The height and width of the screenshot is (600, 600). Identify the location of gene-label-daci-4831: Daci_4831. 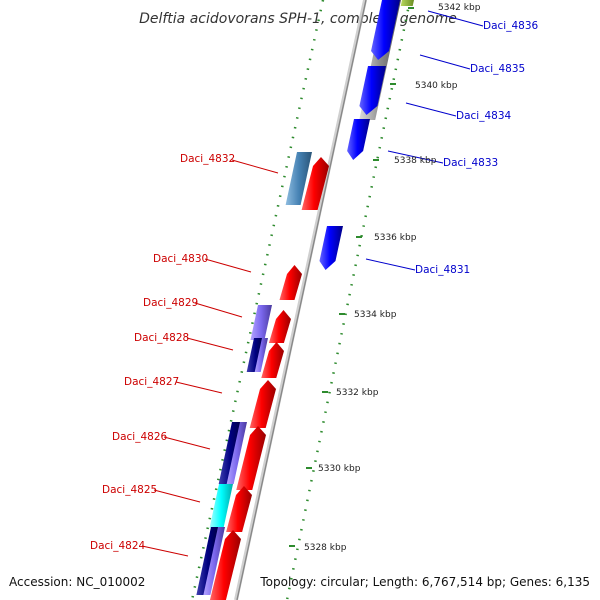
(442, 270).